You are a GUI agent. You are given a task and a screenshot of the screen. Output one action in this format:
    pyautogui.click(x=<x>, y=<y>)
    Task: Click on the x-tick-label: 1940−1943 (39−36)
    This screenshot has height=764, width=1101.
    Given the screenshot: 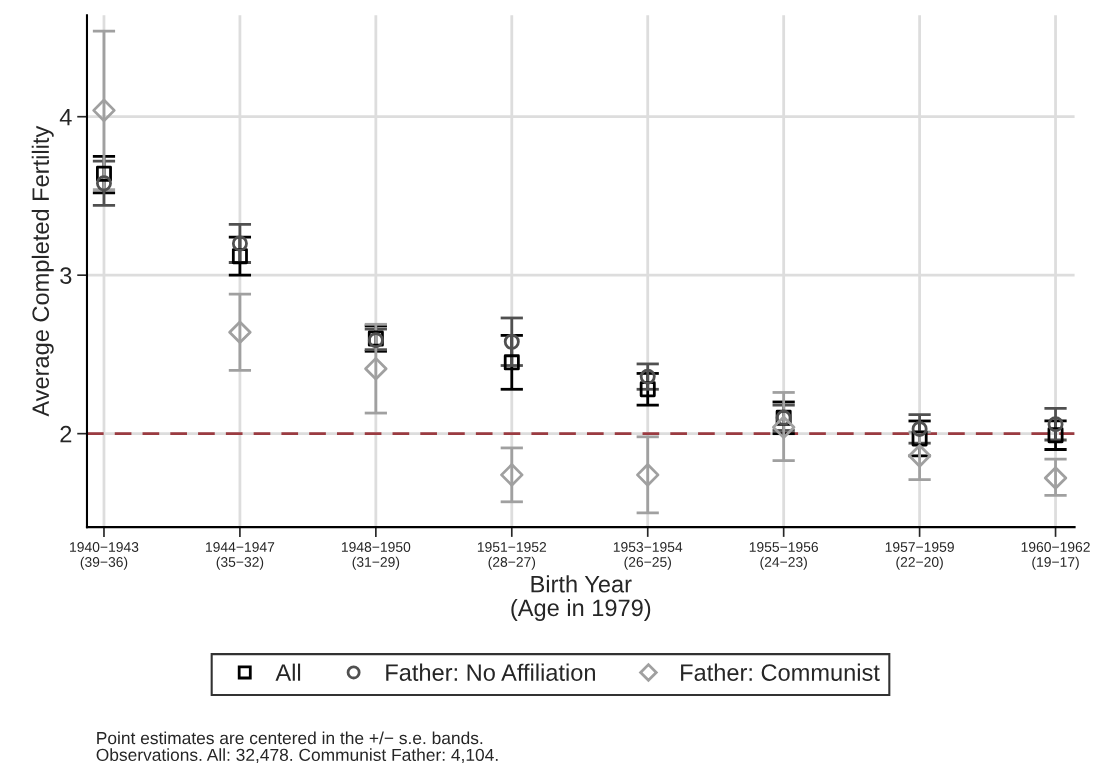 What is the action you would take?
    pyautogui.click(x=104, y=556)
    